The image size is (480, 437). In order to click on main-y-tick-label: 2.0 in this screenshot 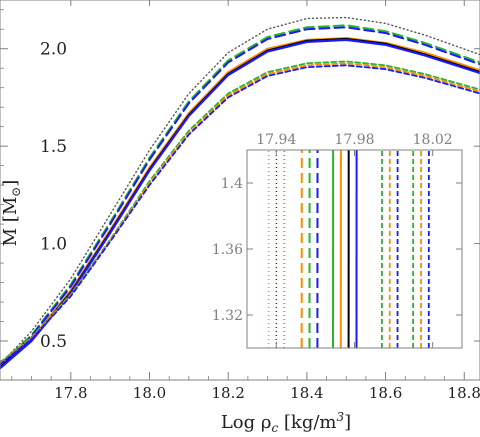, I will do `click(53, 50)`.